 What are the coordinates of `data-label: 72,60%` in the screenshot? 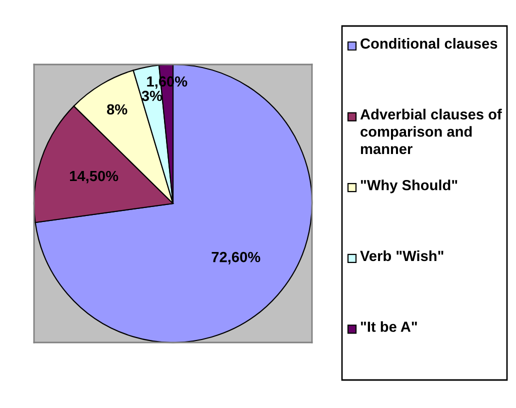 It's located at (236, 258).